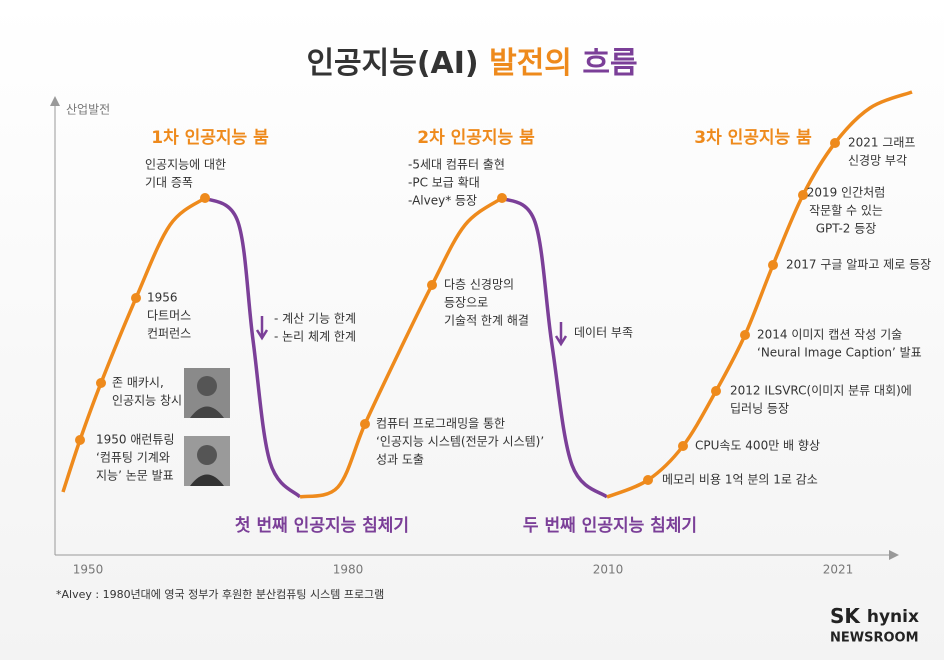 This screenshot has width=944, height=660. What do you see at coordinates (348, 570) in the screenshot?
I see `x-label: 1980` at bounding box center [348, 570].